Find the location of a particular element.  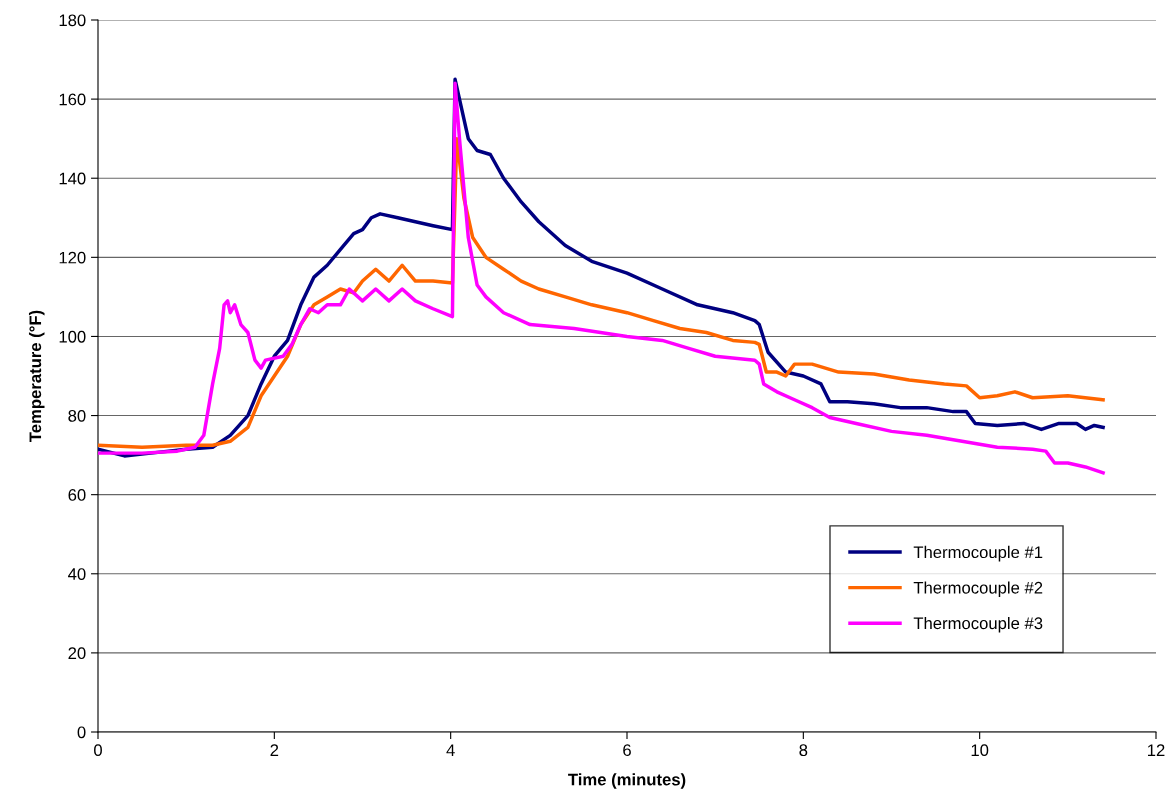

x-tick-label: 4 is located at coordinates (450, 750).